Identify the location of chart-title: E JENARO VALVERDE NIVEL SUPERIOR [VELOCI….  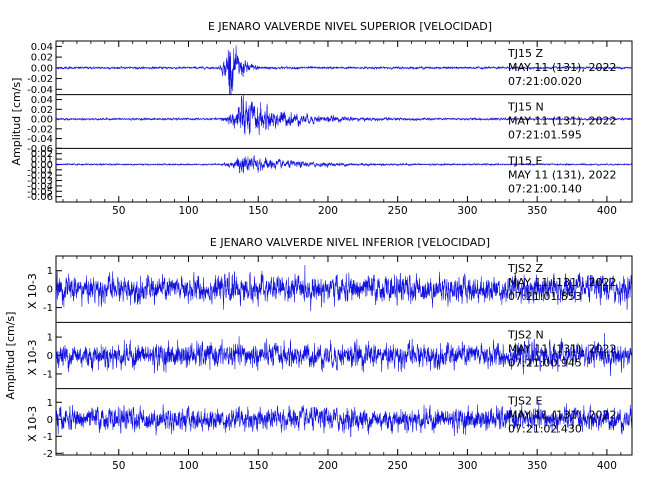
(350, 26).